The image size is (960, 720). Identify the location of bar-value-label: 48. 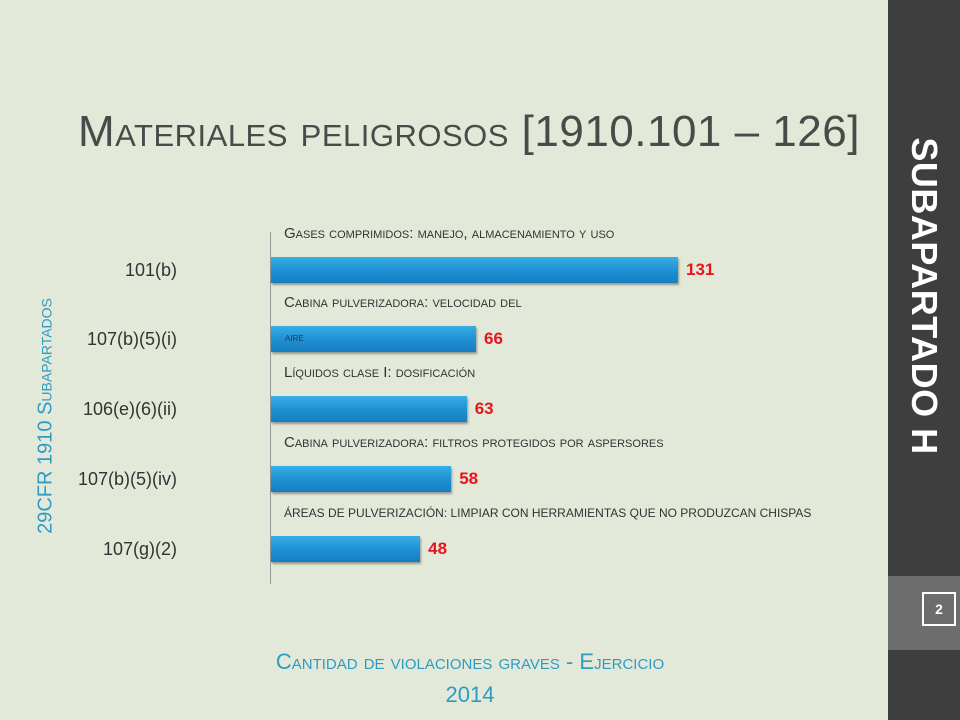
(438, 548).